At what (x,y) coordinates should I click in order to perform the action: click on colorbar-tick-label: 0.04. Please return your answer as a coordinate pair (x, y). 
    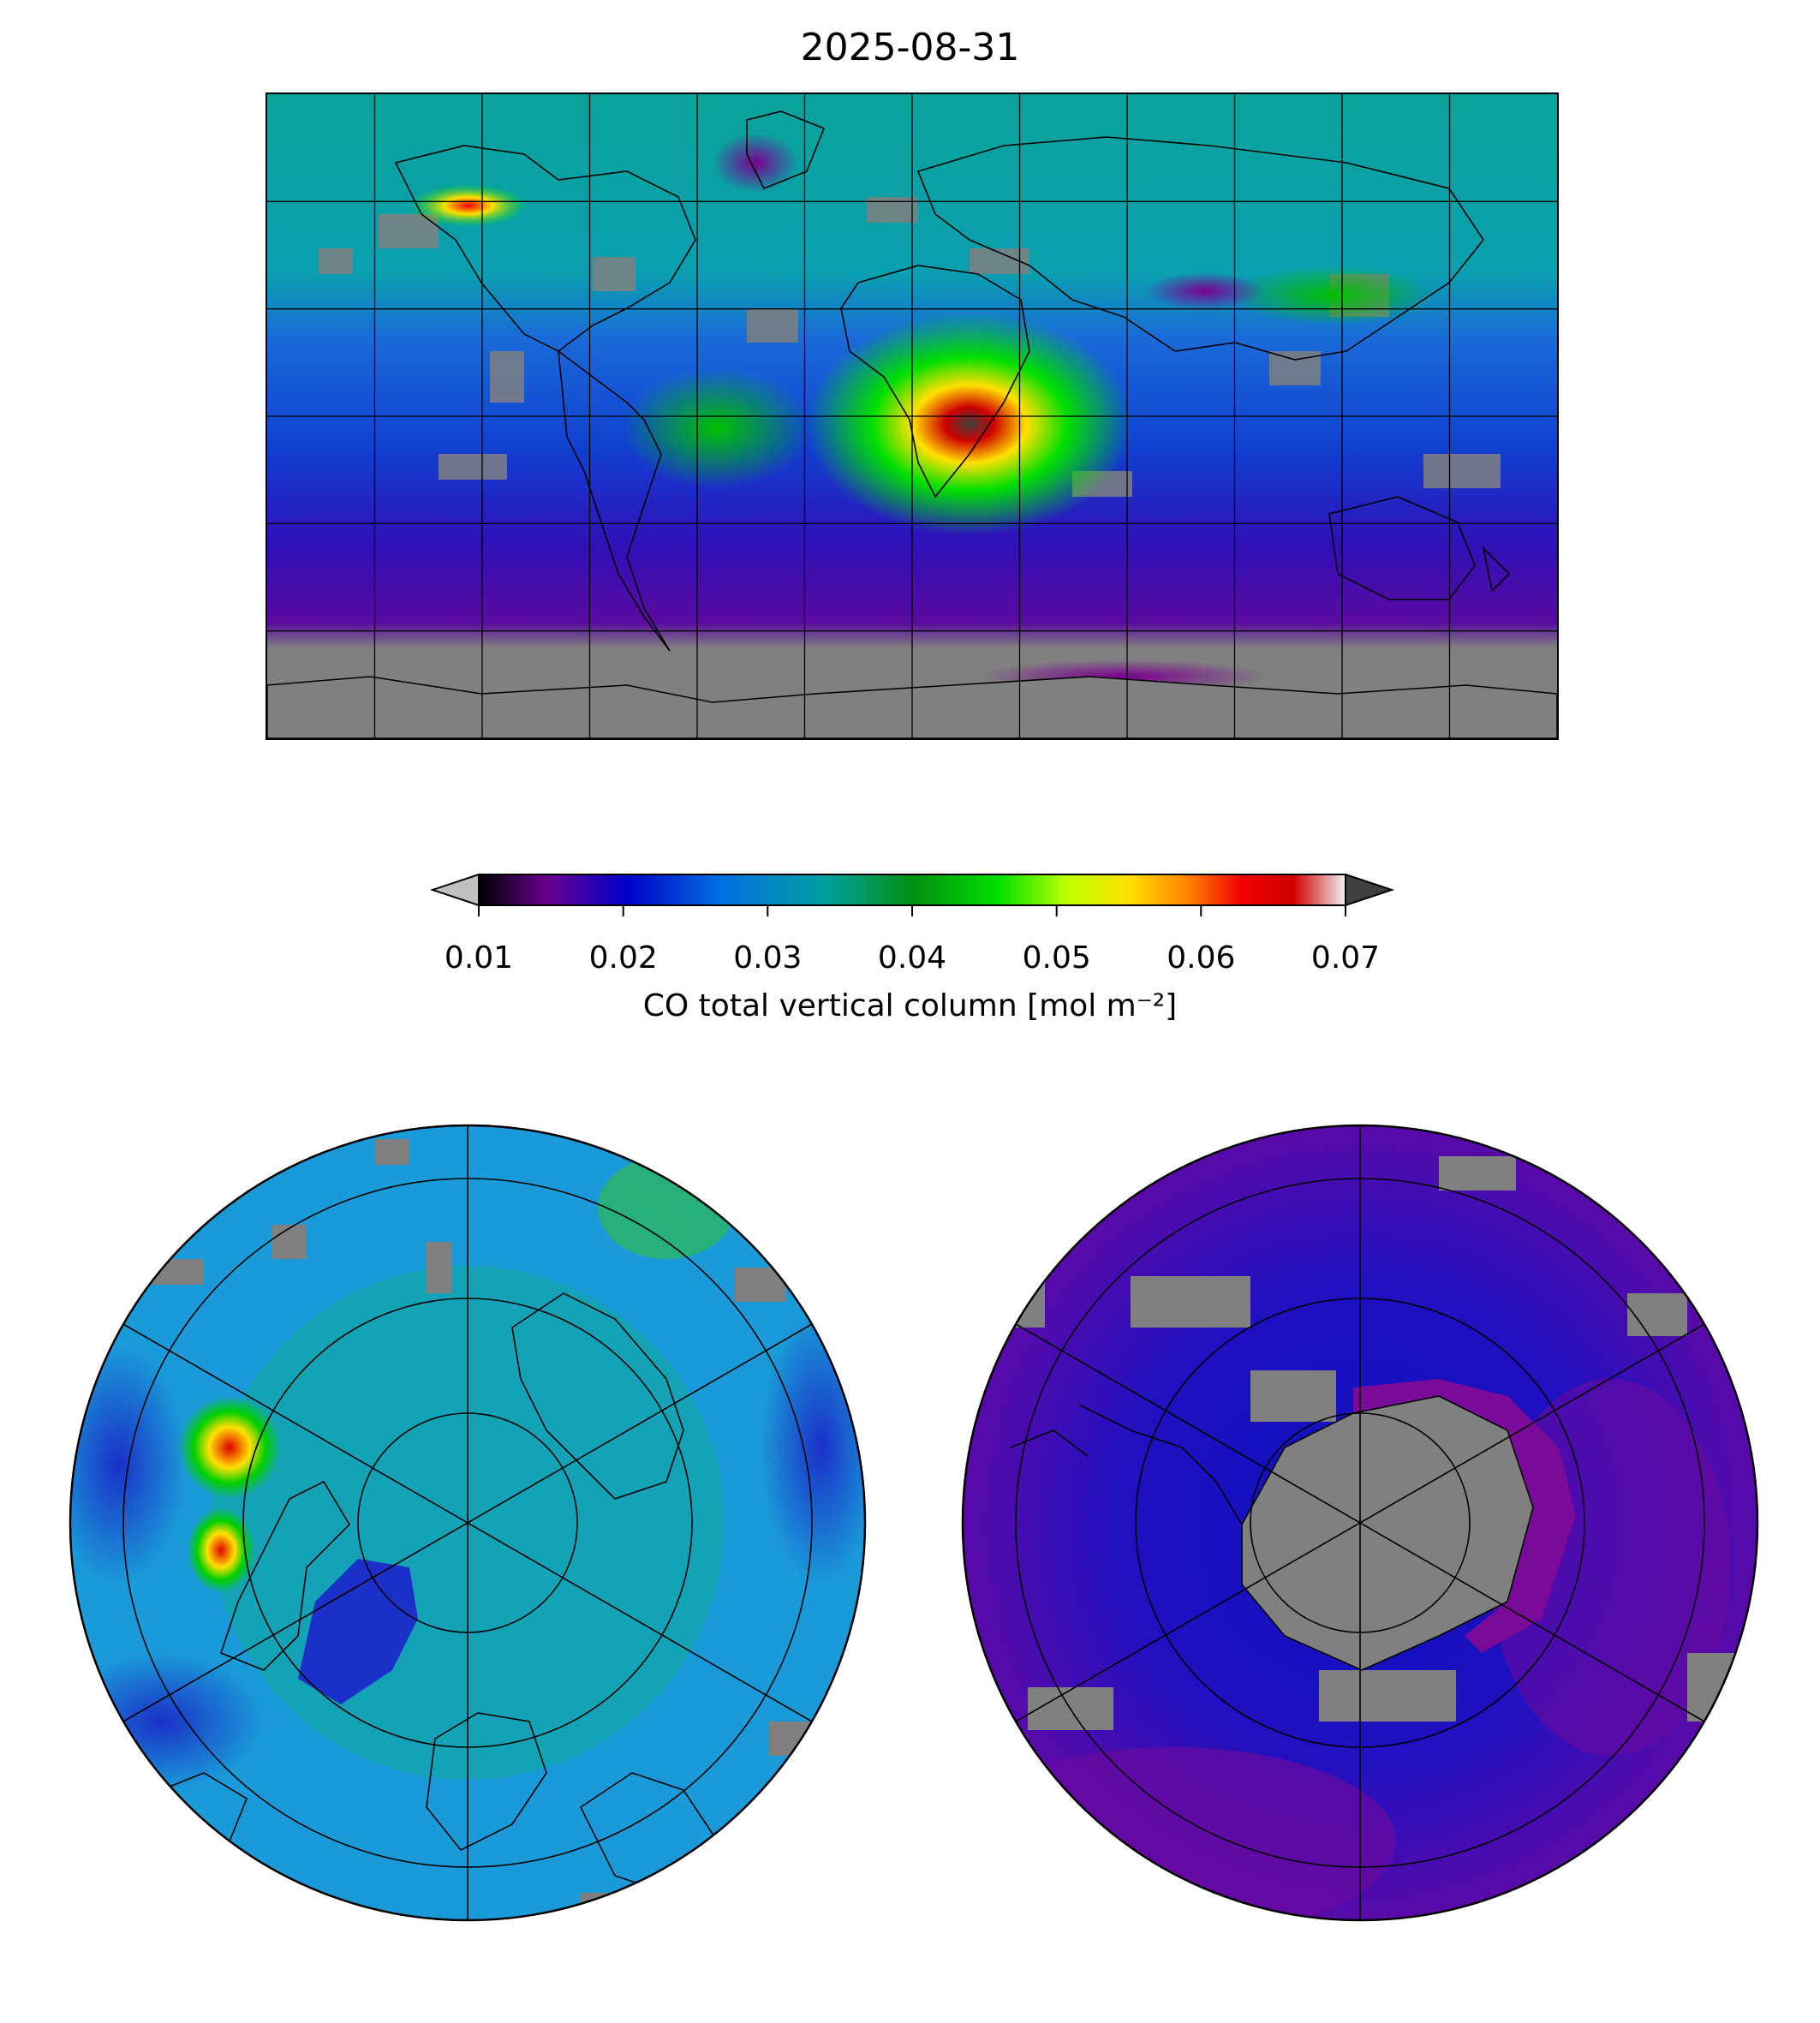
    Looking at the image, I should click on (912, 958).